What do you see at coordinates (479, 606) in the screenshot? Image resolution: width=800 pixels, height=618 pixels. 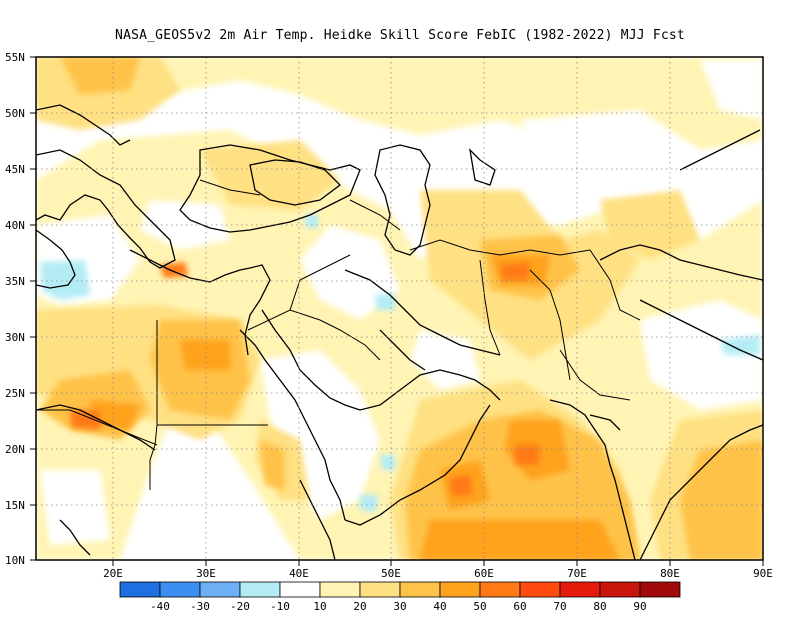 I see `colorbar-label: 50` at bounding box center [479, 606].